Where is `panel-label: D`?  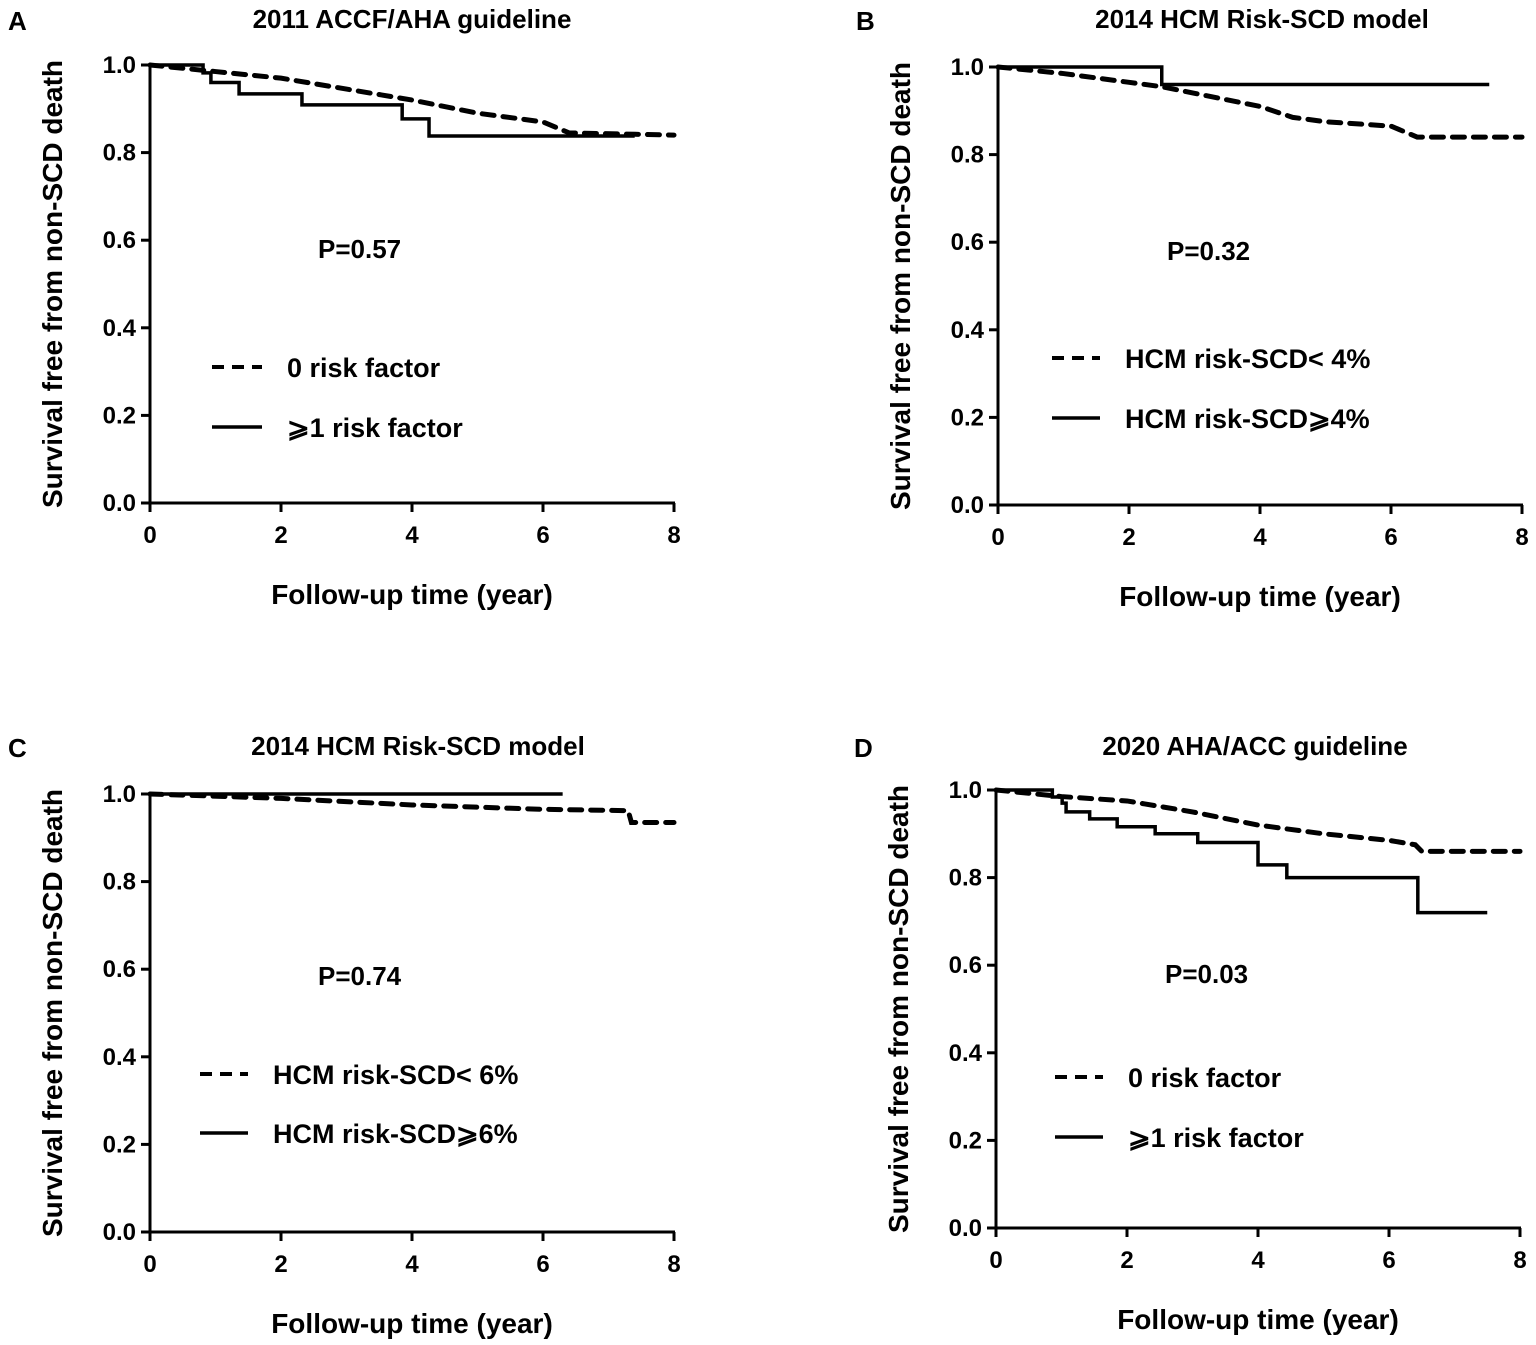
panel-label: D is located at coordinates (863, 748).